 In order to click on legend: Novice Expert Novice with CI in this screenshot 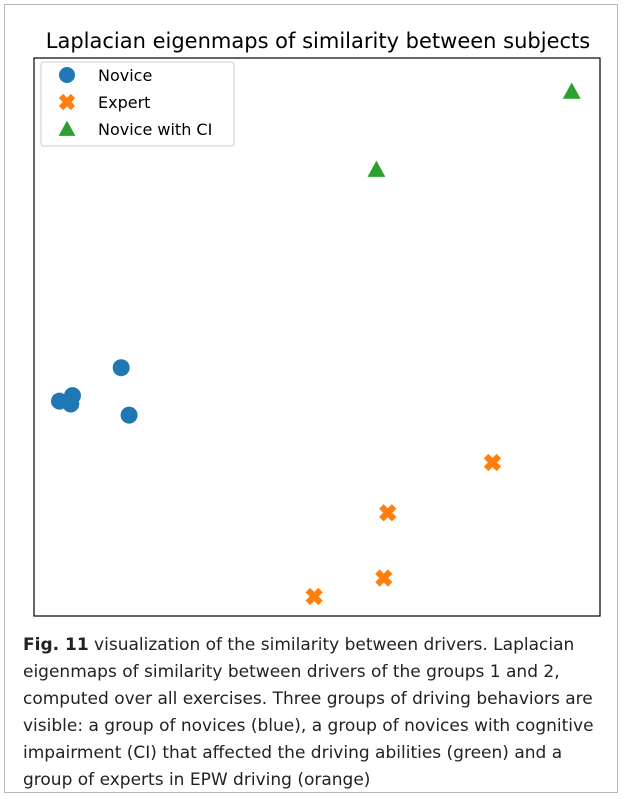, I will do `click(137, 104)`.